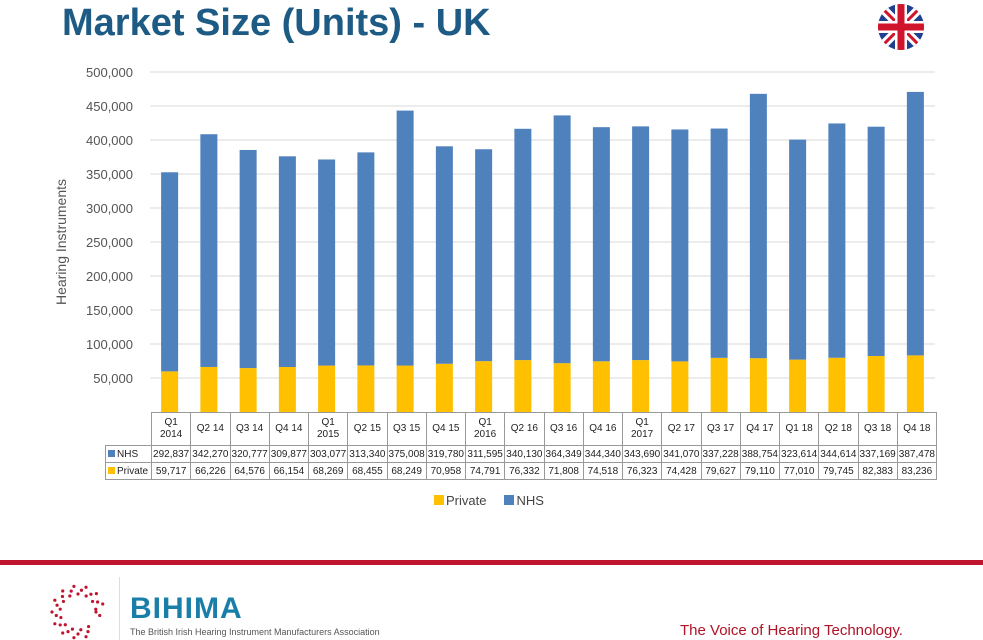 Image resolution: width=983 pixels, height=640 pixels. Describe the element at coordinates (603, 428) in the screenshot. I see `category-text: Q4 16` at that location.